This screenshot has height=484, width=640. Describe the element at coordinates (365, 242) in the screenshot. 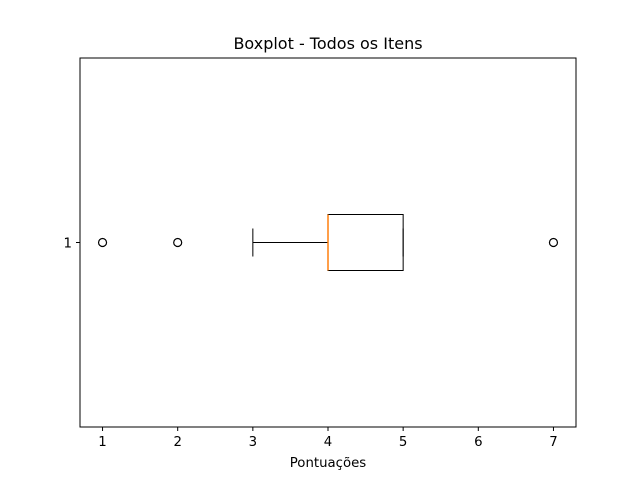

I see `iqr-box` at that location.